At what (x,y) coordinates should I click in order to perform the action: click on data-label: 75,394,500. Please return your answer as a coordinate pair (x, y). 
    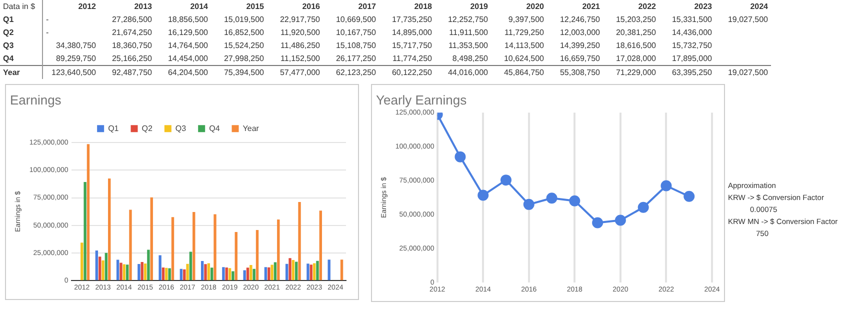
    Looking at the image, I should click on (239, 72).